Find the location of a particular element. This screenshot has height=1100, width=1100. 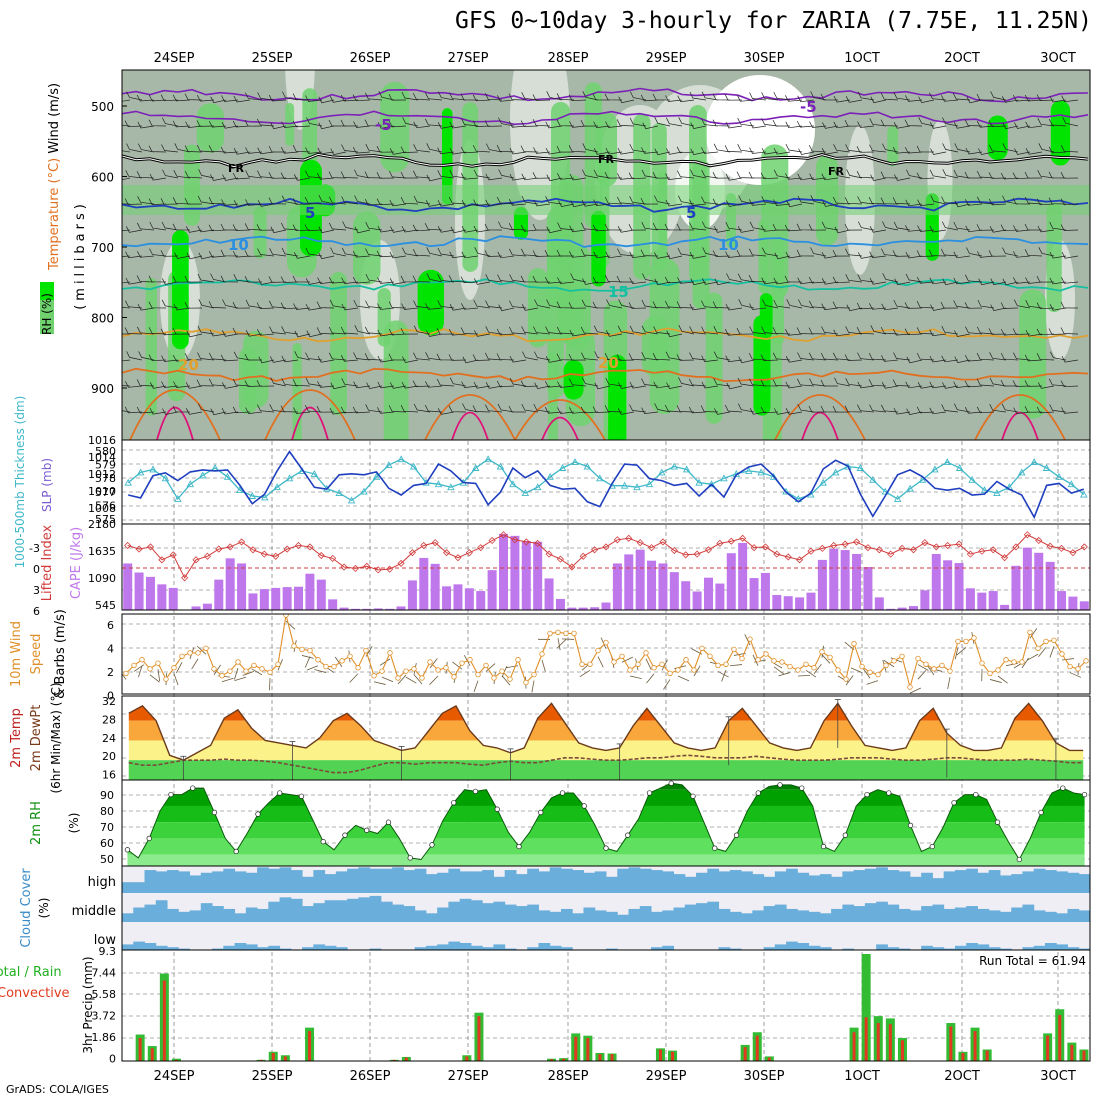

rh-tick: 80 is located at coordinates (107, 811).